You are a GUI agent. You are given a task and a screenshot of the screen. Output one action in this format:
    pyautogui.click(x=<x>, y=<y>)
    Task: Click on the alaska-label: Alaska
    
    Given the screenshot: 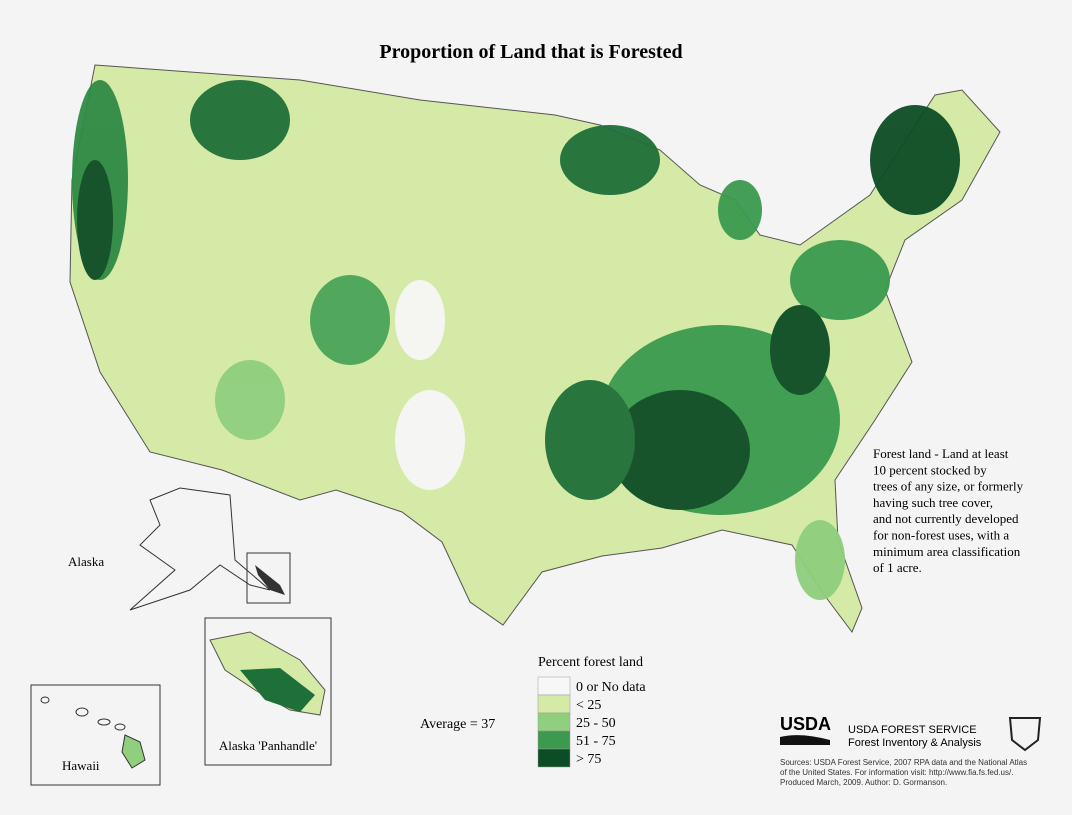 What is the action you would take?
    pyautogui.click(x=86, y=561)
    